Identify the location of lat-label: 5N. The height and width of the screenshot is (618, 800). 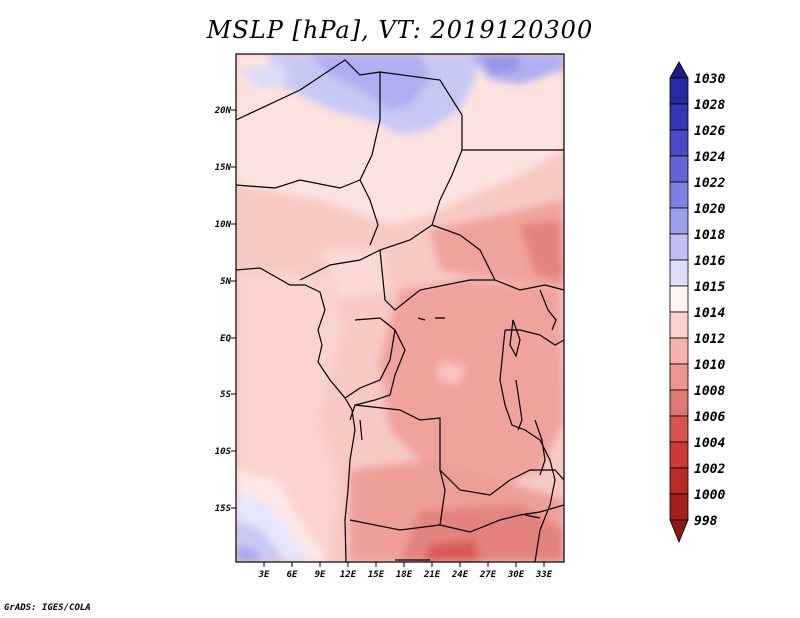
(225, 282).